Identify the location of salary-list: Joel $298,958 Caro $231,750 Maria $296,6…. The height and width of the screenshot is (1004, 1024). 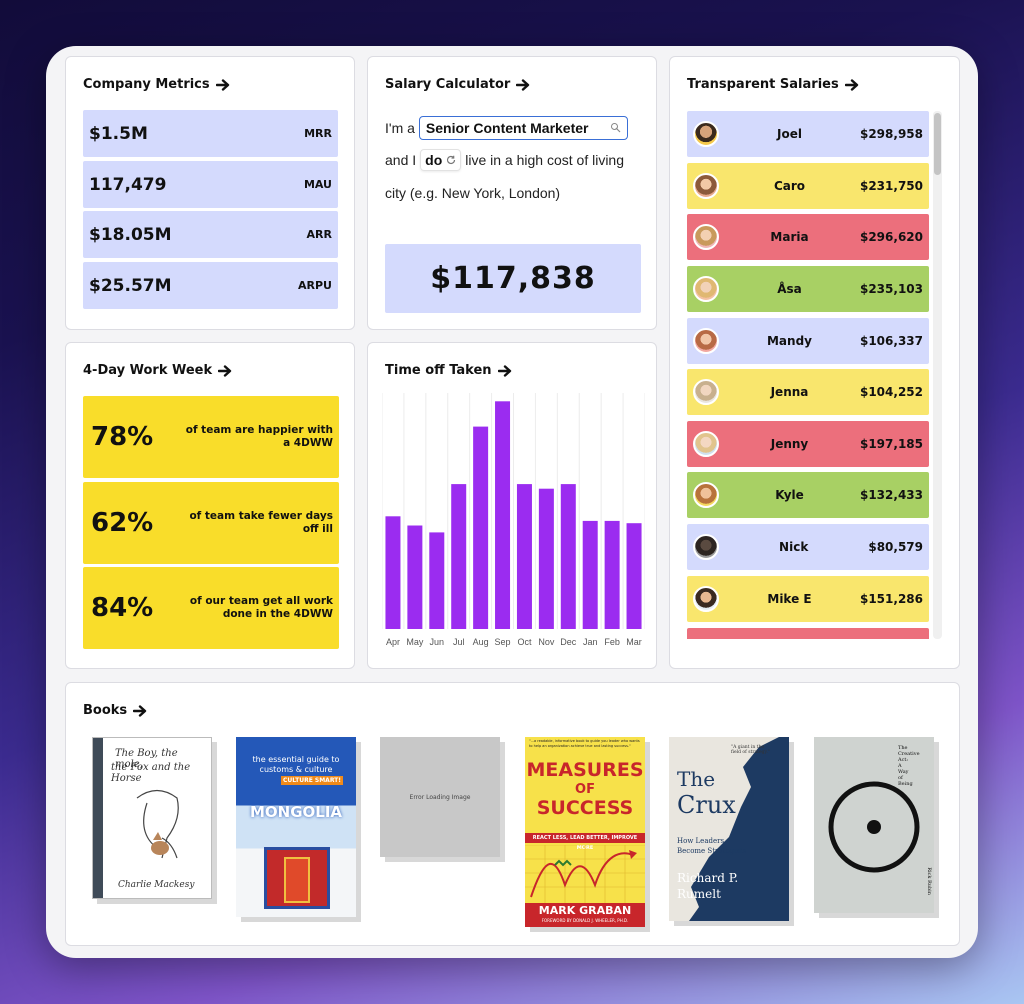
(808, 375).